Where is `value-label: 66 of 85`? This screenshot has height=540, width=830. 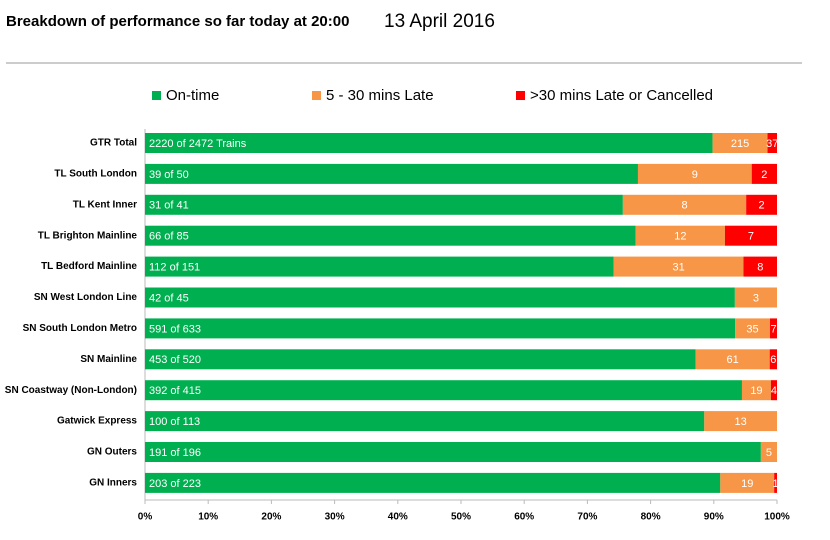
value-label: 66 of 85 is located at coordinates (169, 237).